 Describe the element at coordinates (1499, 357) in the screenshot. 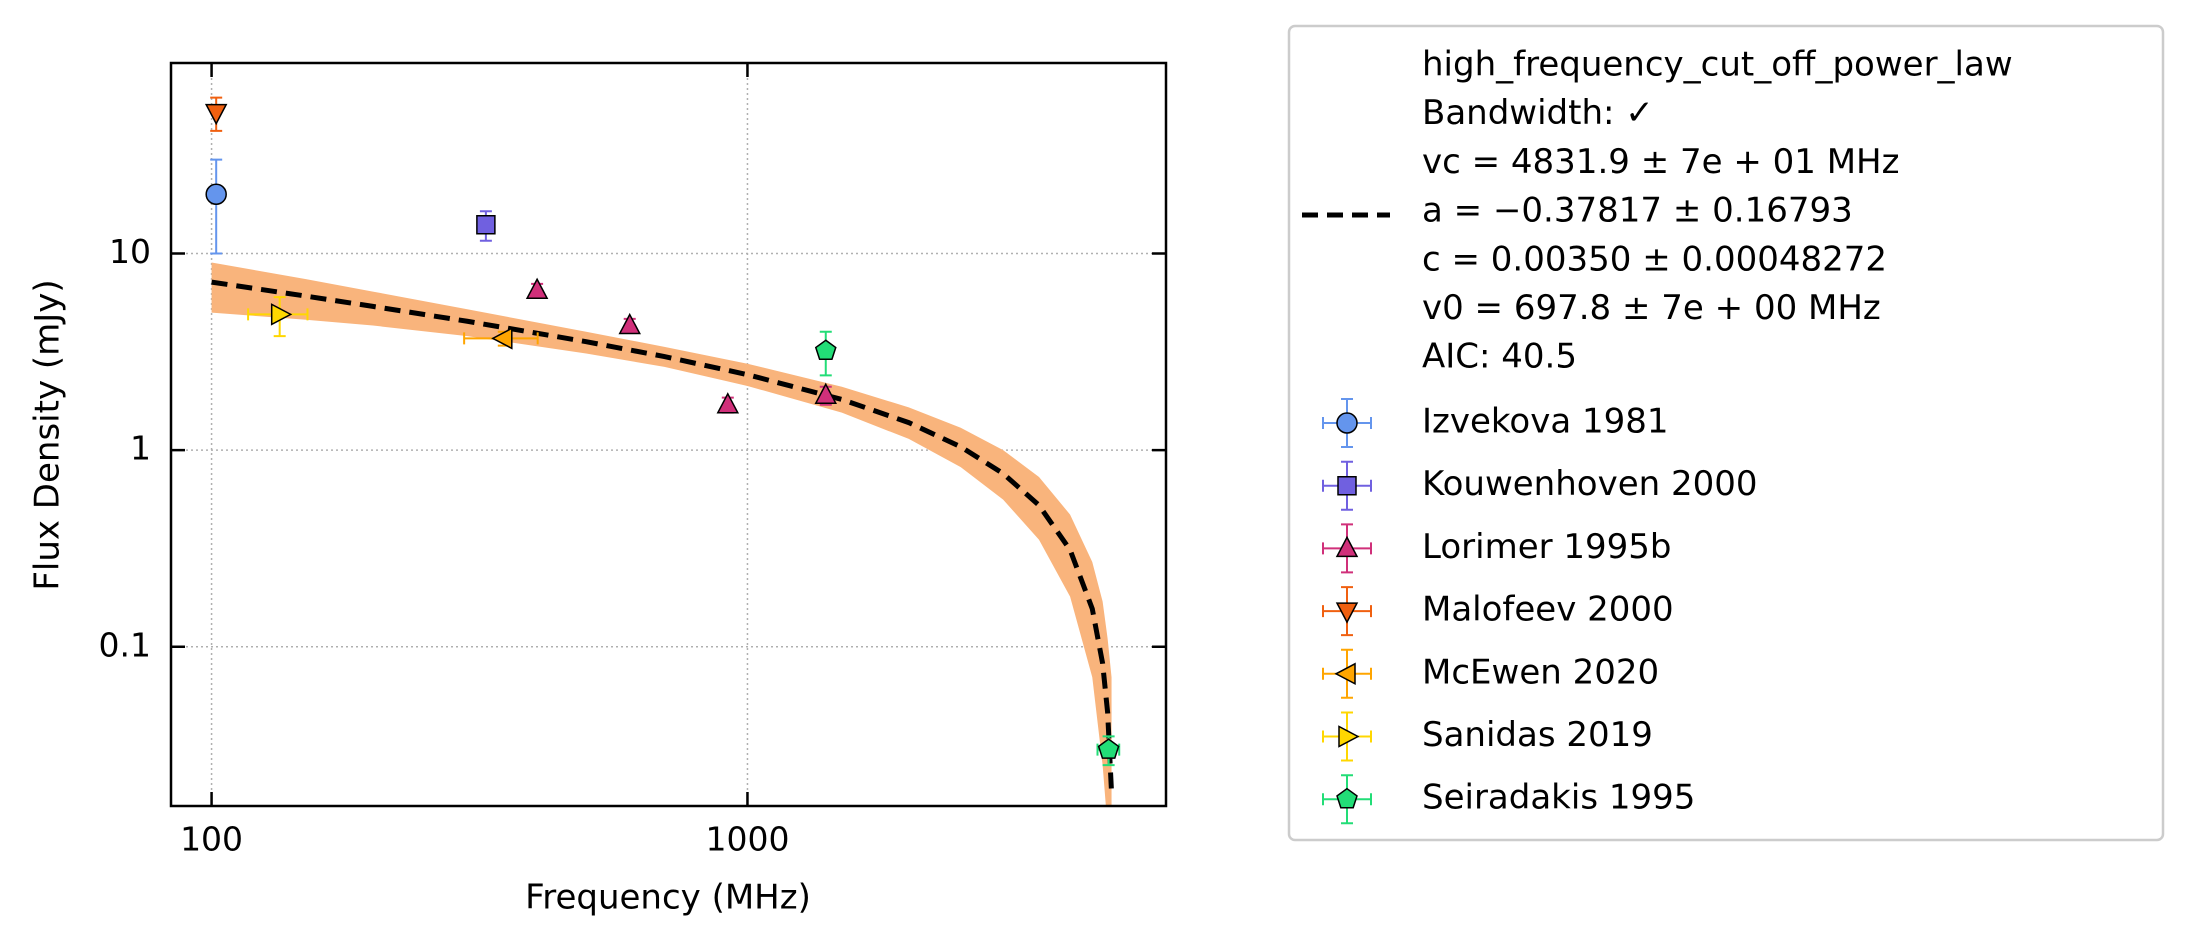

I see `legend-fit-text: AIC: 40.5` at that location.